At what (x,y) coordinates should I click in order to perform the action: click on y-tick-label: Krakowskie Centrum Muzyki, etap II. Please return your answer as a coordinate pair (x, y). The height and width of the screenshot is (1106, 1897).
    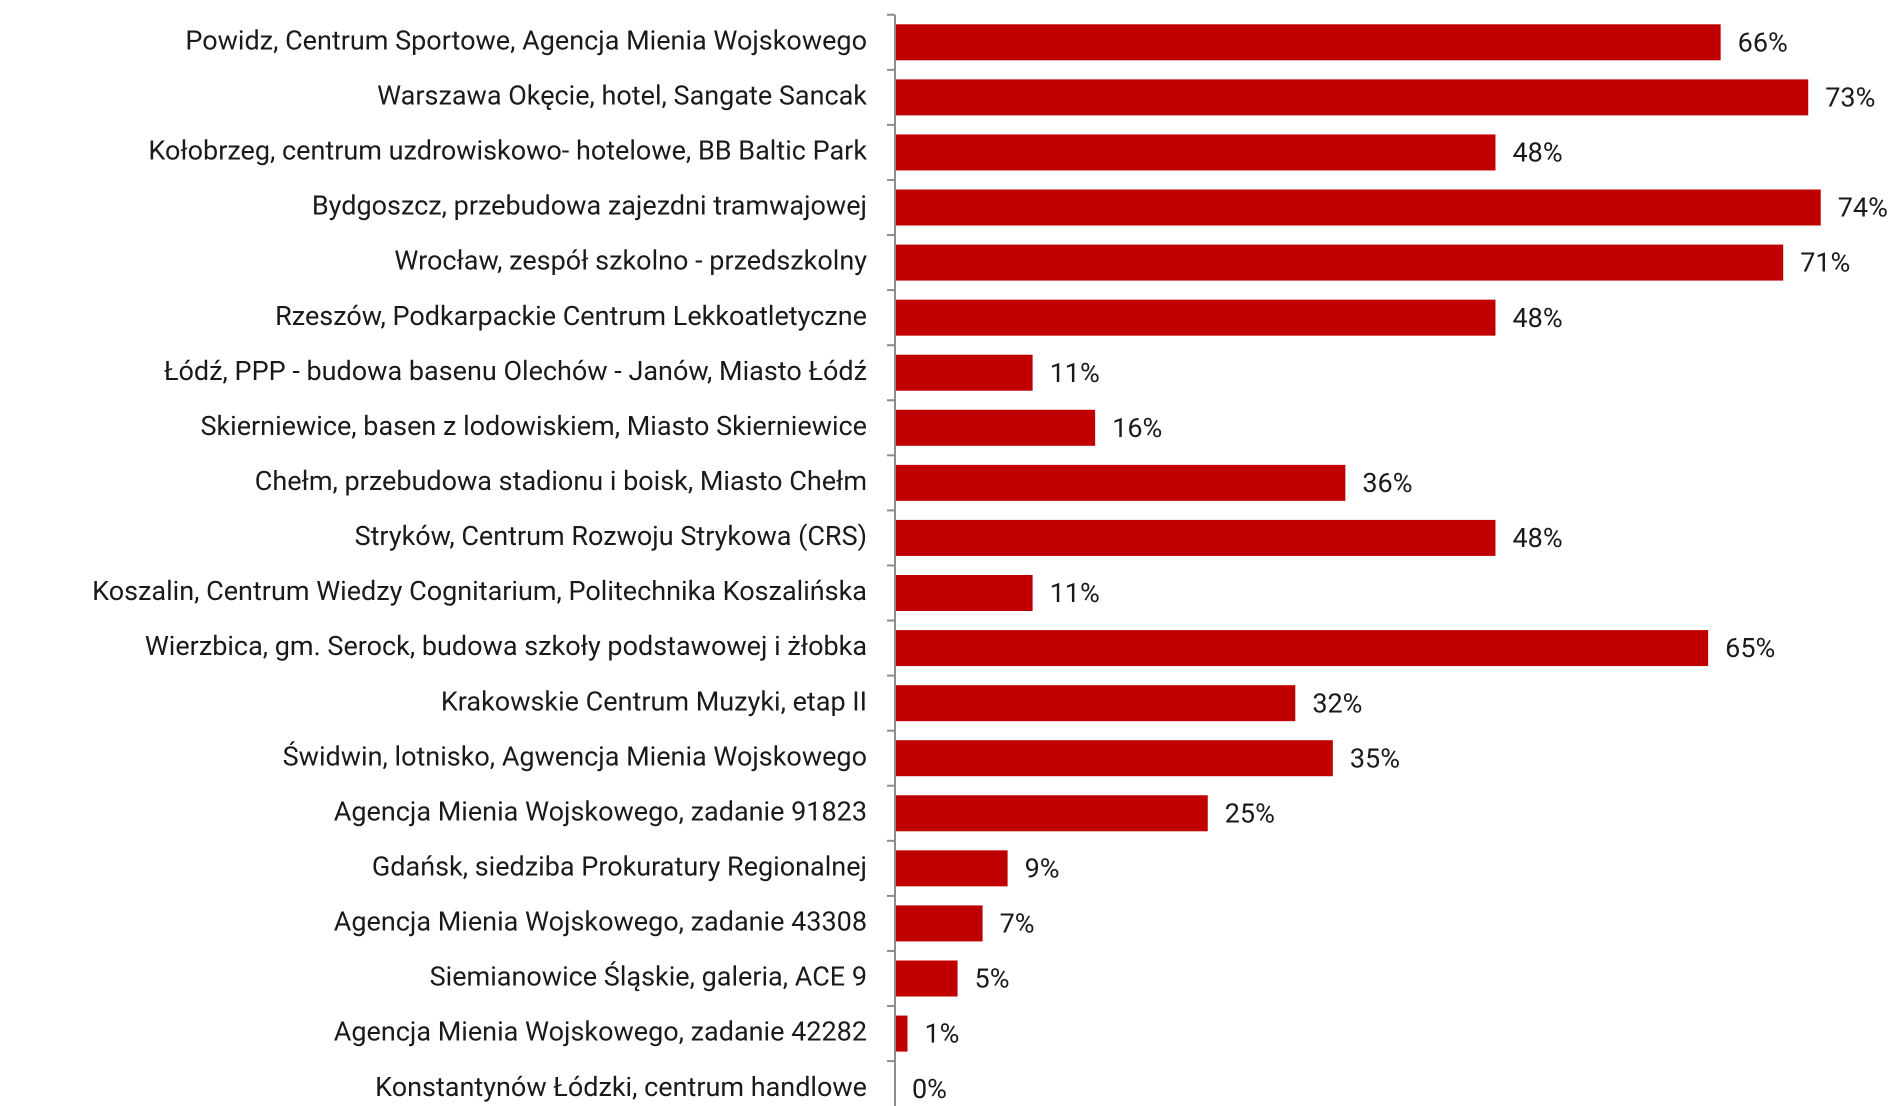
    Looking at the image, I should click on (654, 701).